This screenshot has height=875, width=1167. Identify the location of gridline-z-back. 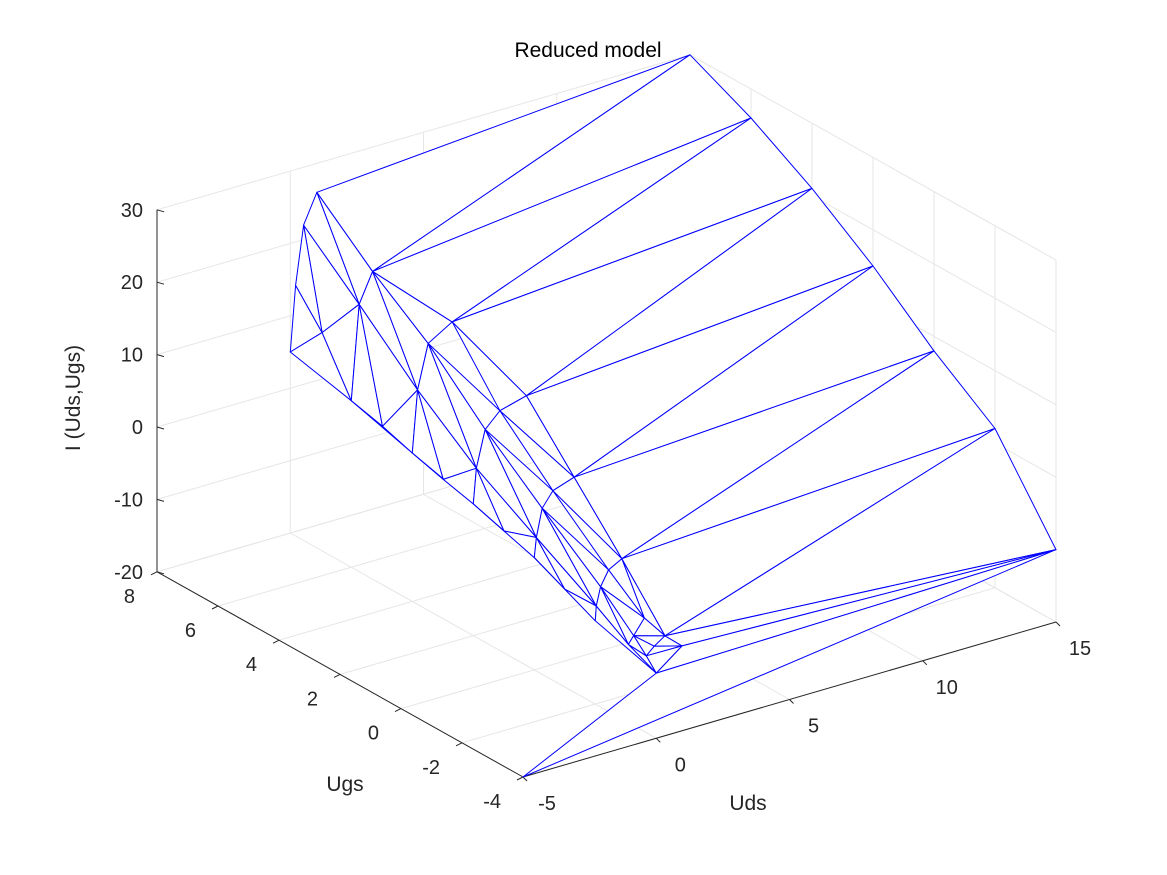
(423, 132).